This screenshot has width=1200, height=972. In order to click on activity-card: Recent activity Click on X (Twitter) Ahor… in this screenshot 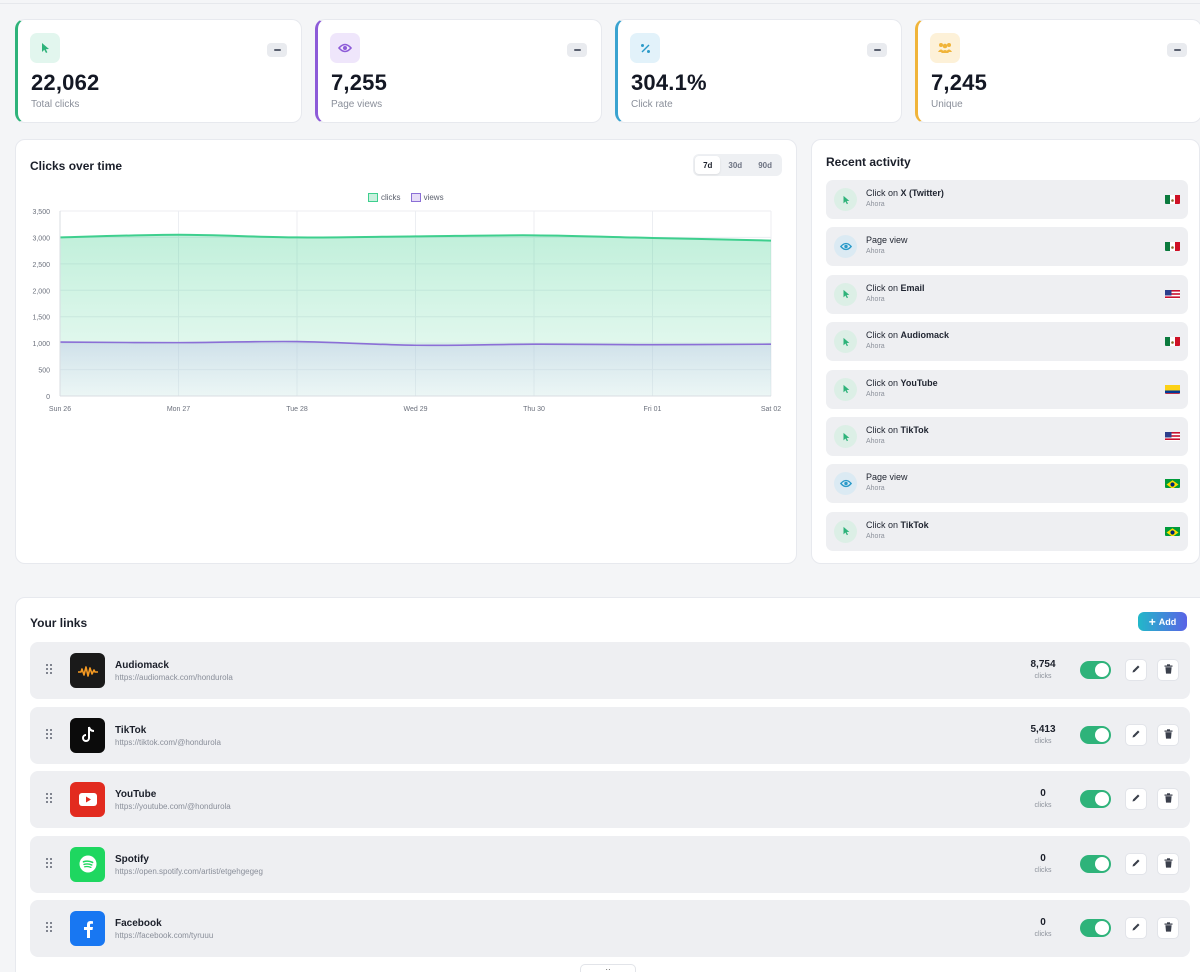, I will do `click(1005, 351)`.